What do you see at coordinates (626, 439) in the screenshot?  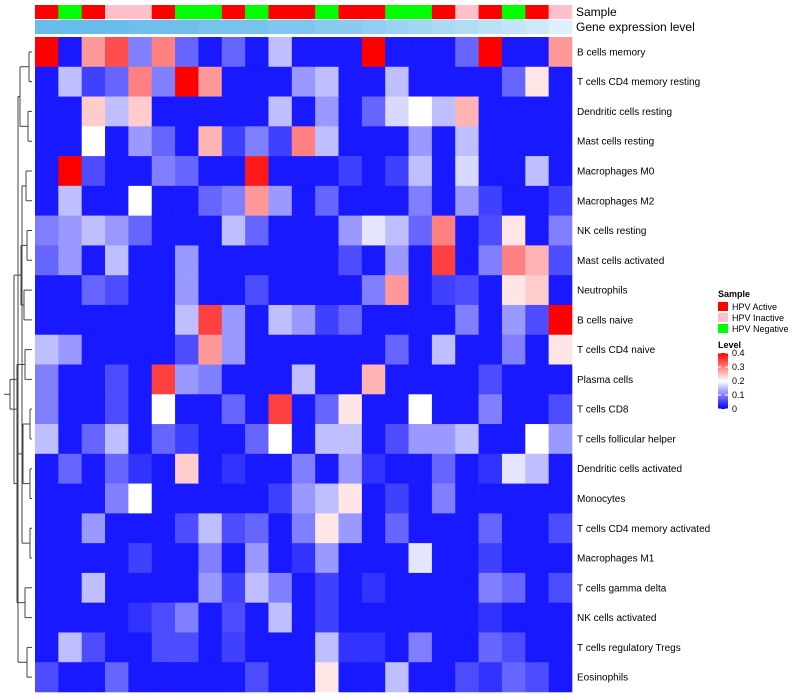 I see `row-label: T cells follicular helper` at bounding box center [626, 439].